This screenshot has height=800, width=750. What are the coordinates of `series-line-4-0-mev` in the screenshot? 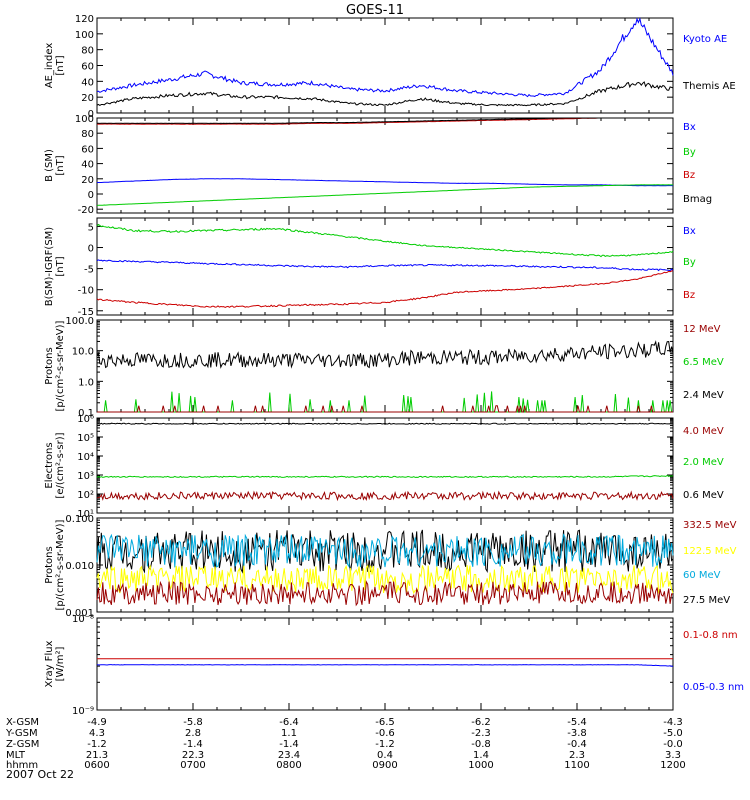 It's located at (385, 496).